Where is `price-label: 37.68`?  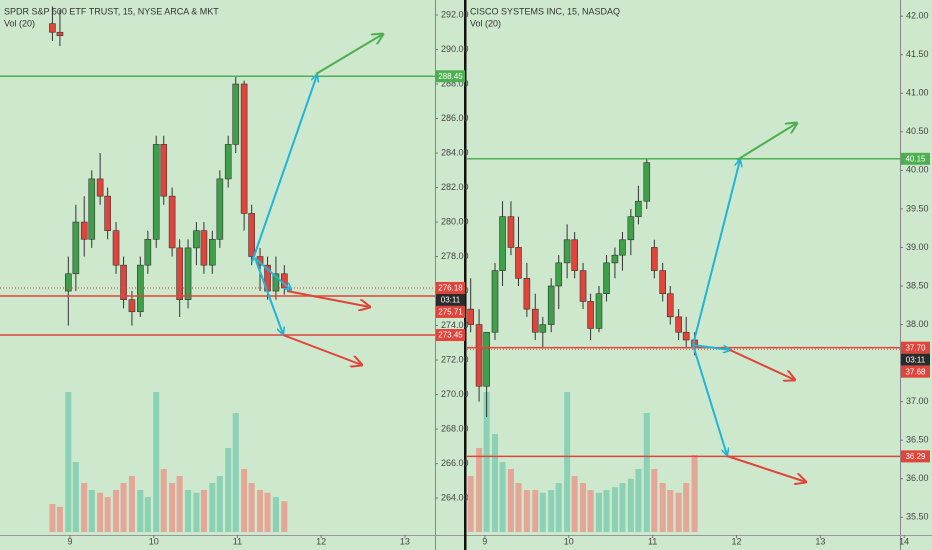 price-label: 37.68 is located at coordinates (915, 371).